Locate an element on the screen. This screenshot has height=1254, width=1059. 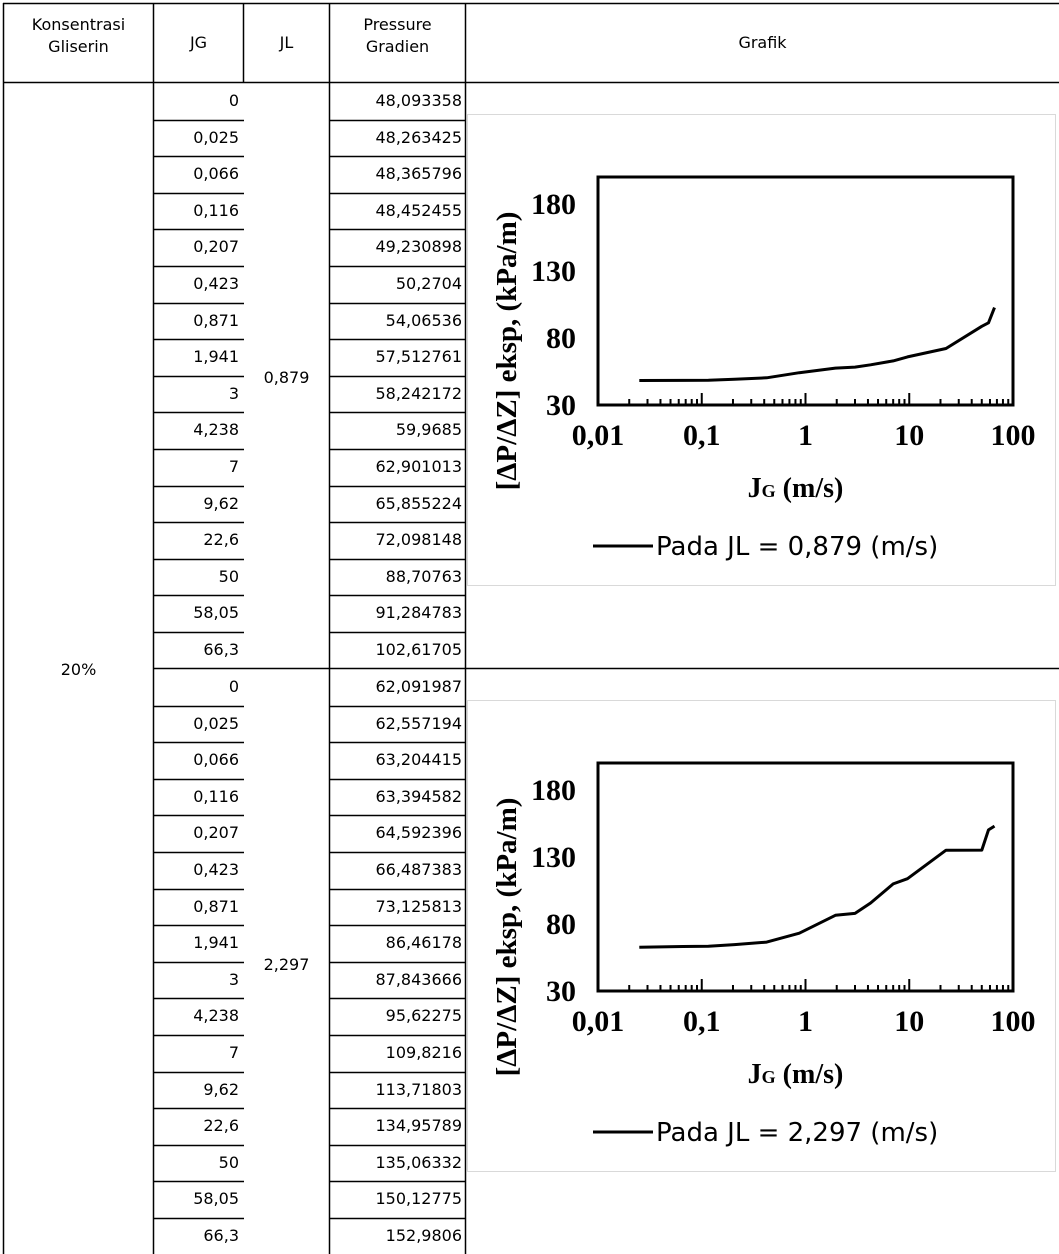
pressure-cell: 48,263425 is located at coordinates (418, 137).